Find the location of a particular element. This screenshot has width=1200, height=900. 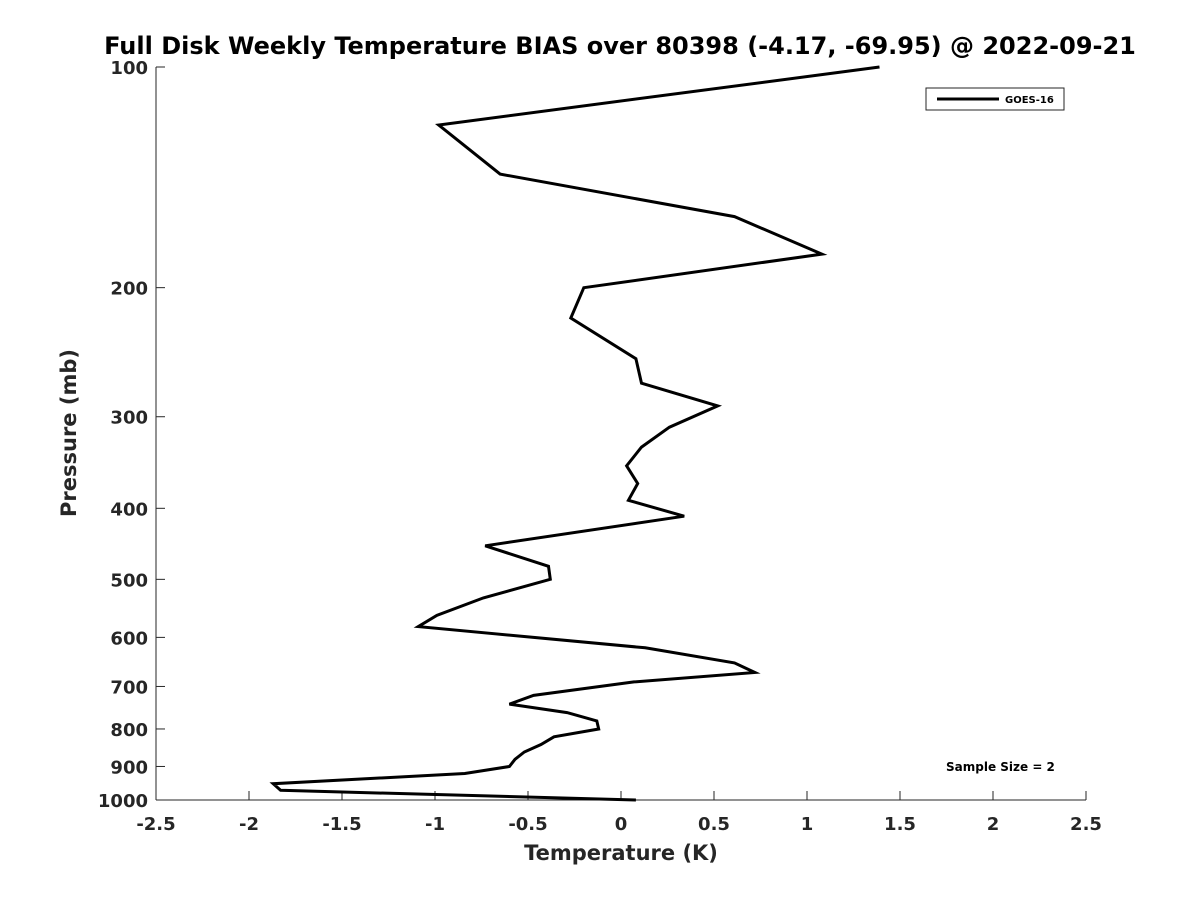

x-tick-label: 1.5 is located at coordinates (900, 824).